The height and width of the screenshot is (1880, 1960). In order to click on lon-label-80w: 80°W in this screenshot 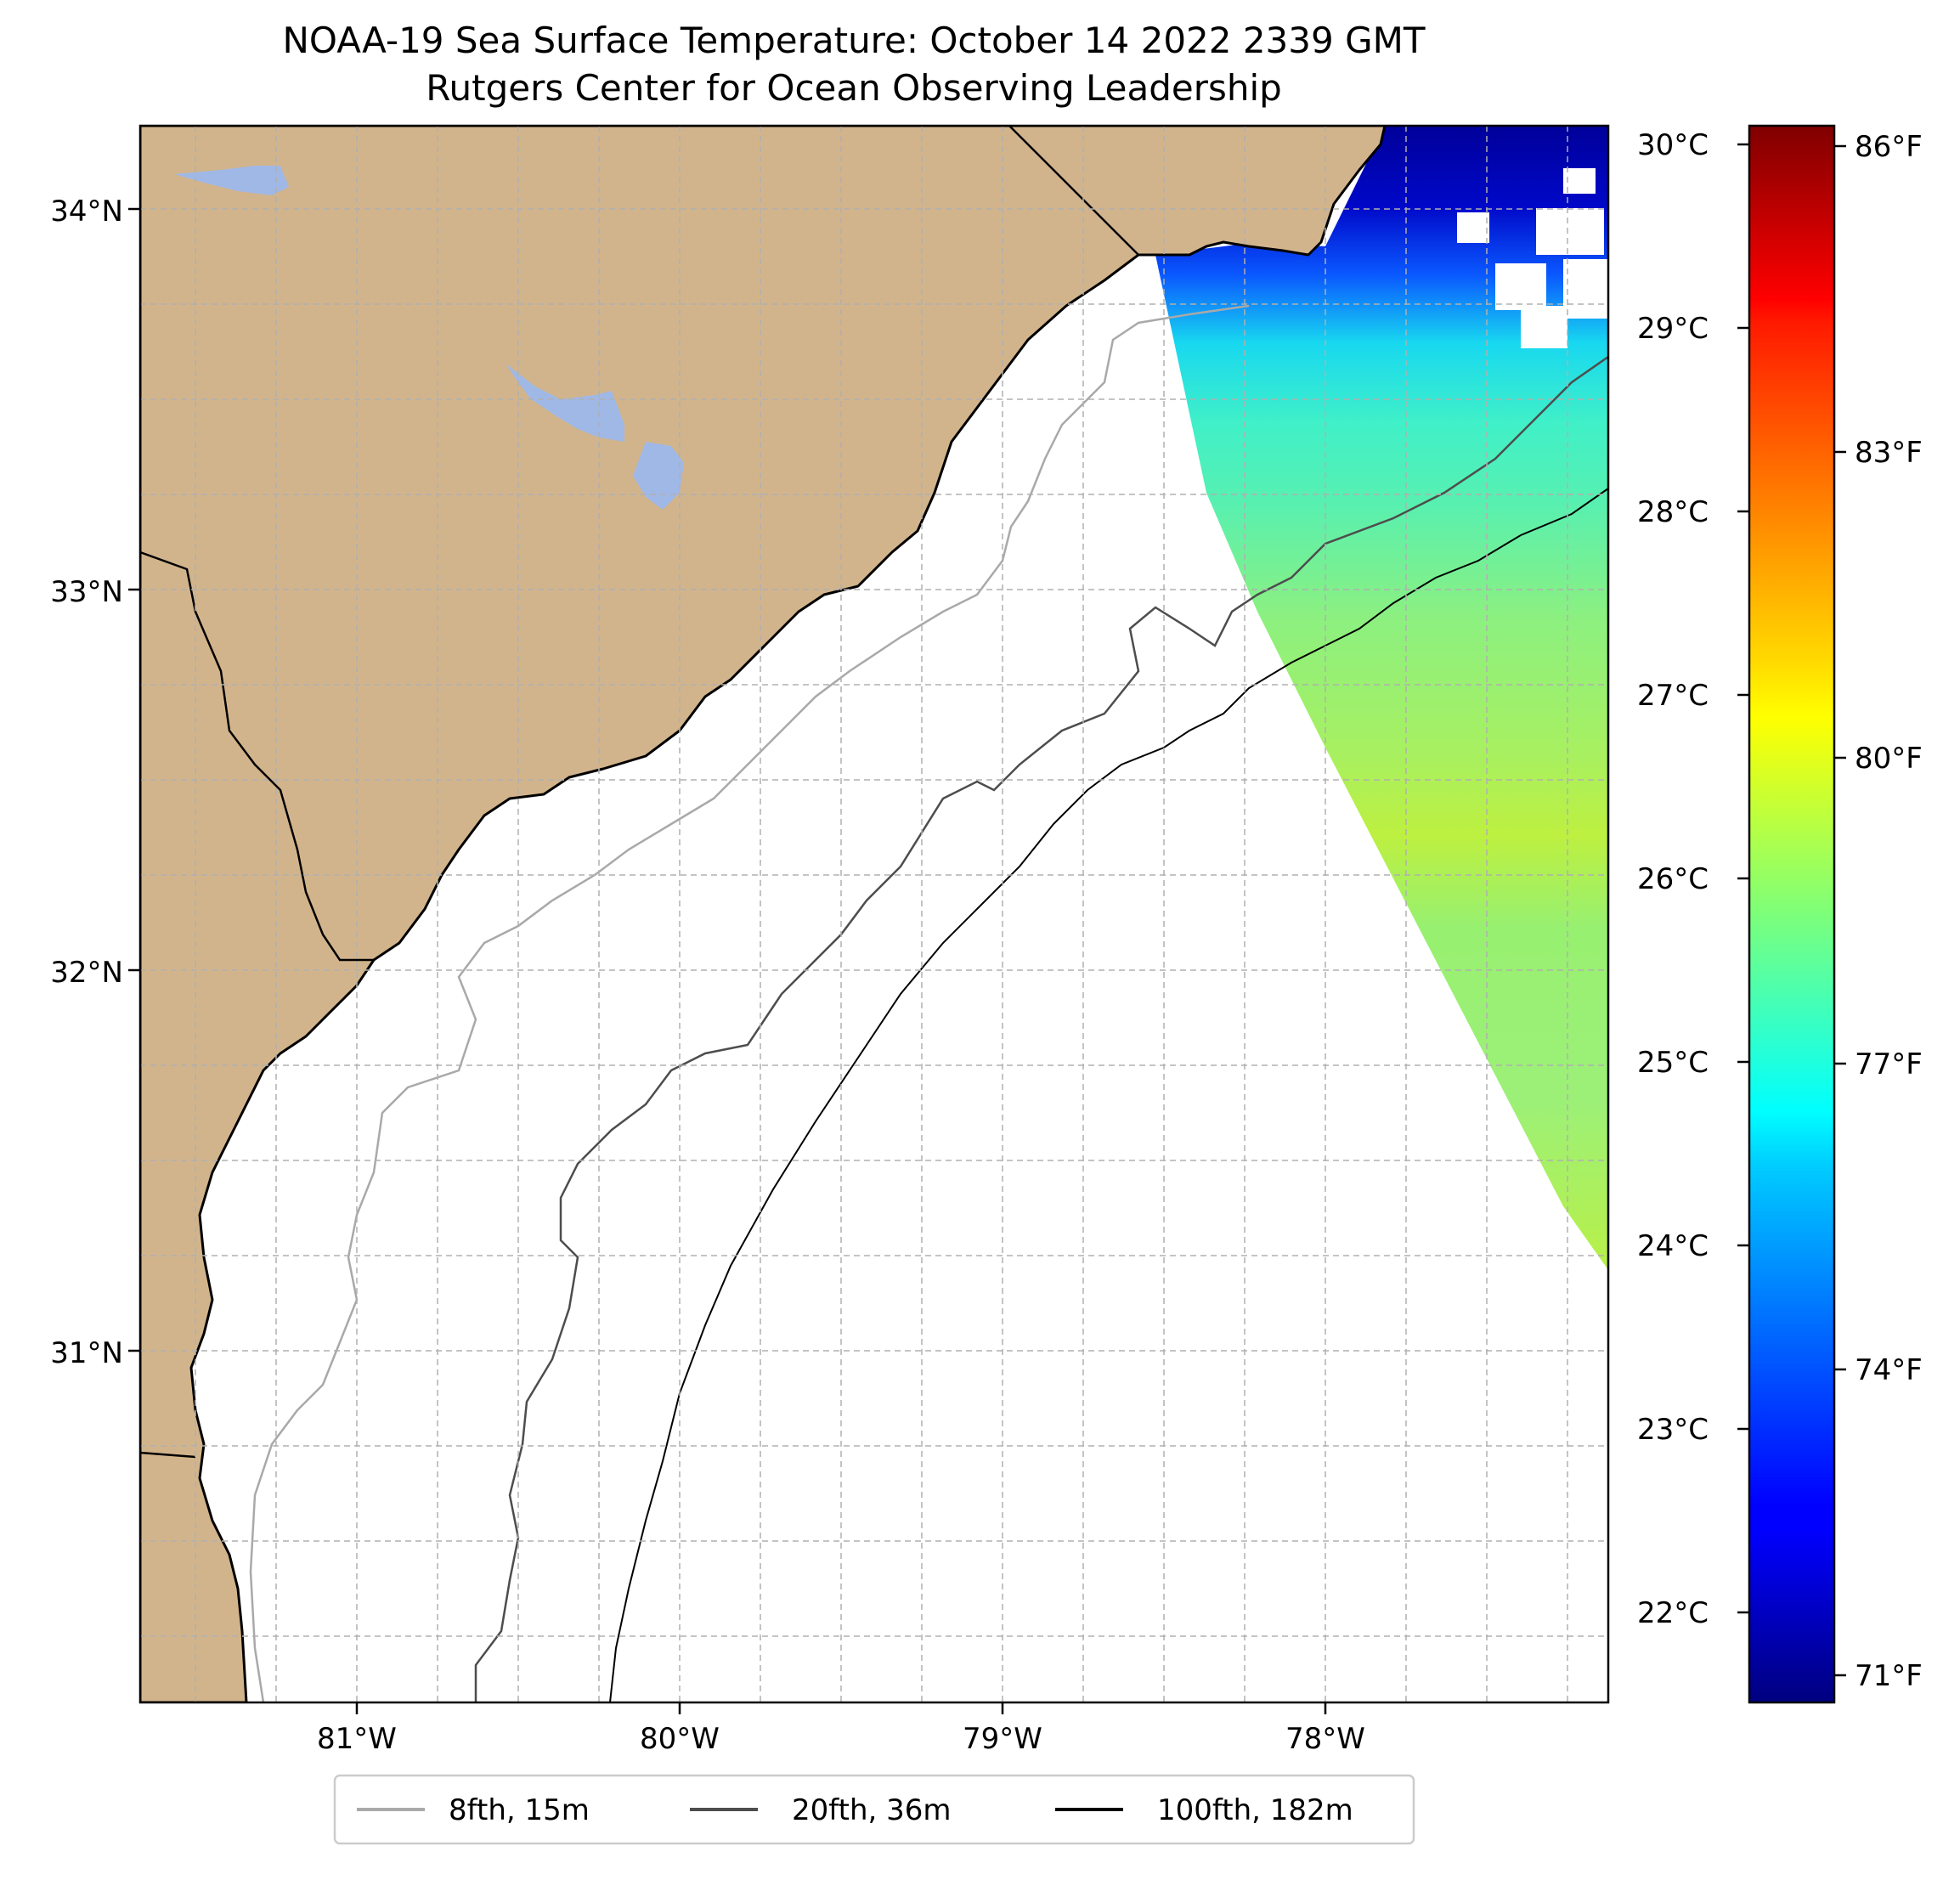, I will do `click(680, 1739)`.